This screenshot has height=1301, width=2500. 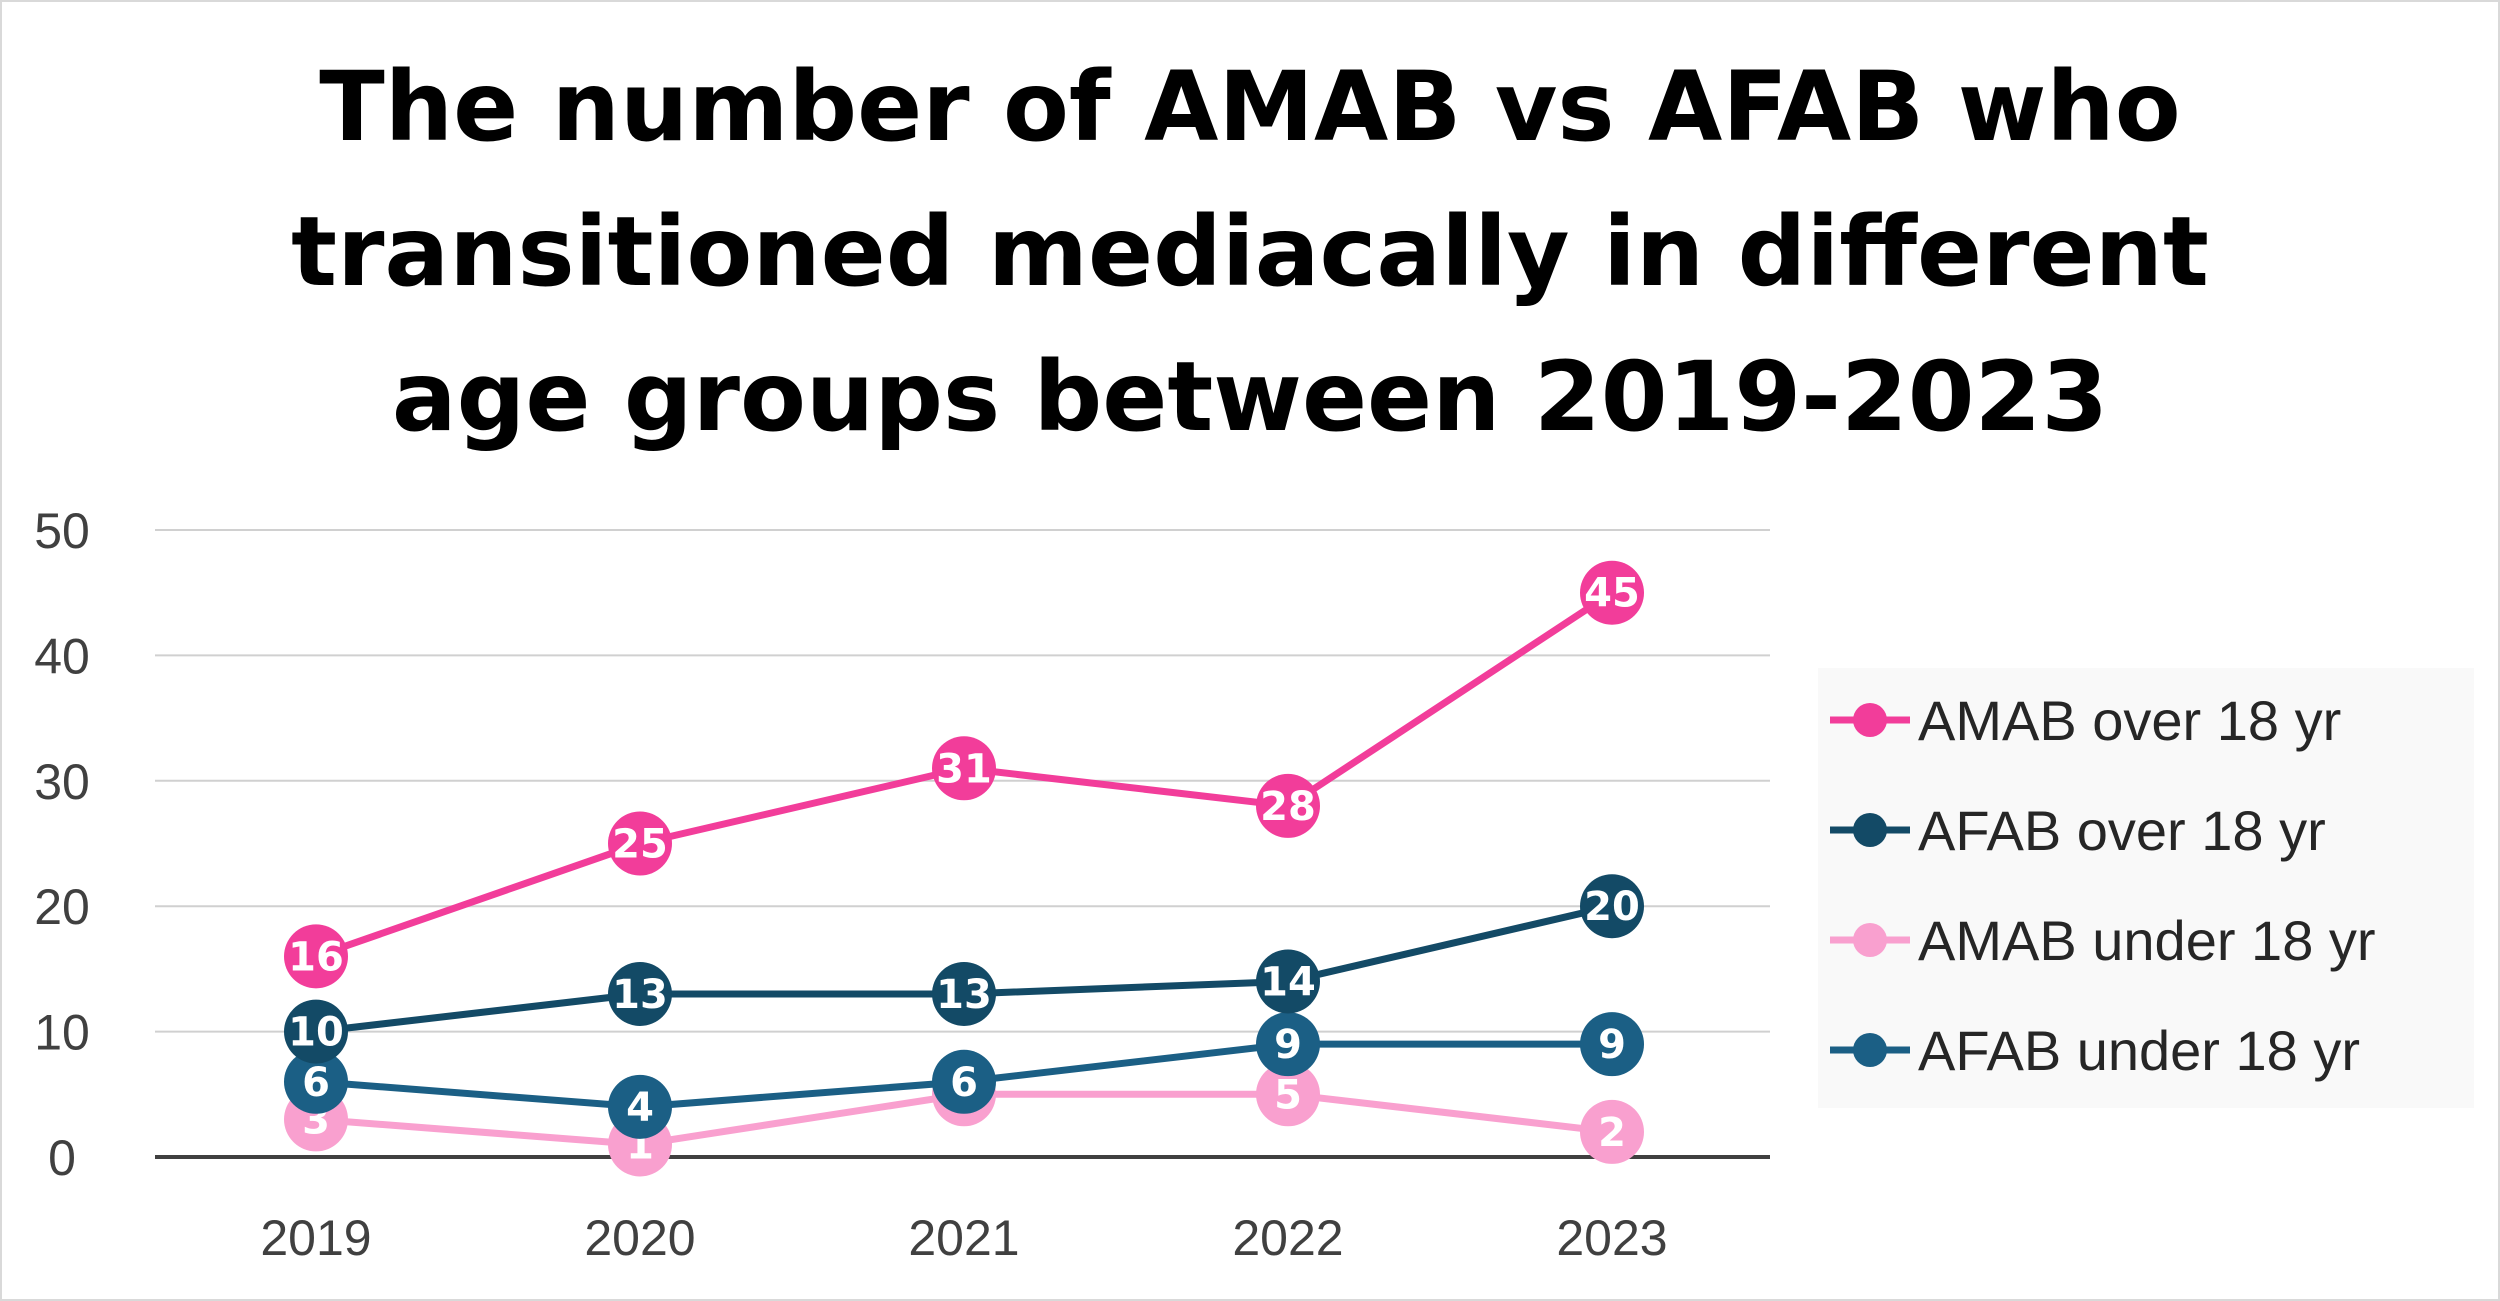 What do you see at coordinates (1611, 1238) in the screenshot?
I see `x-tick-label: 2023` at bounding box center [1611, 1238].